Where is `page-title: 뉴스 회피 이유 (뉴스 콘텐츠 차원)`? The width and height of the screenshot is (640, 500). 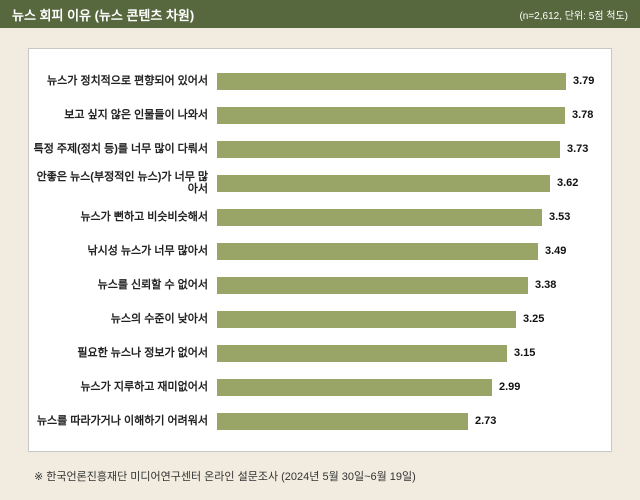
page-title: 뉴스 회피 이유 (뉴스 콘텐츠 차원) is located at coordinates (103, 15).